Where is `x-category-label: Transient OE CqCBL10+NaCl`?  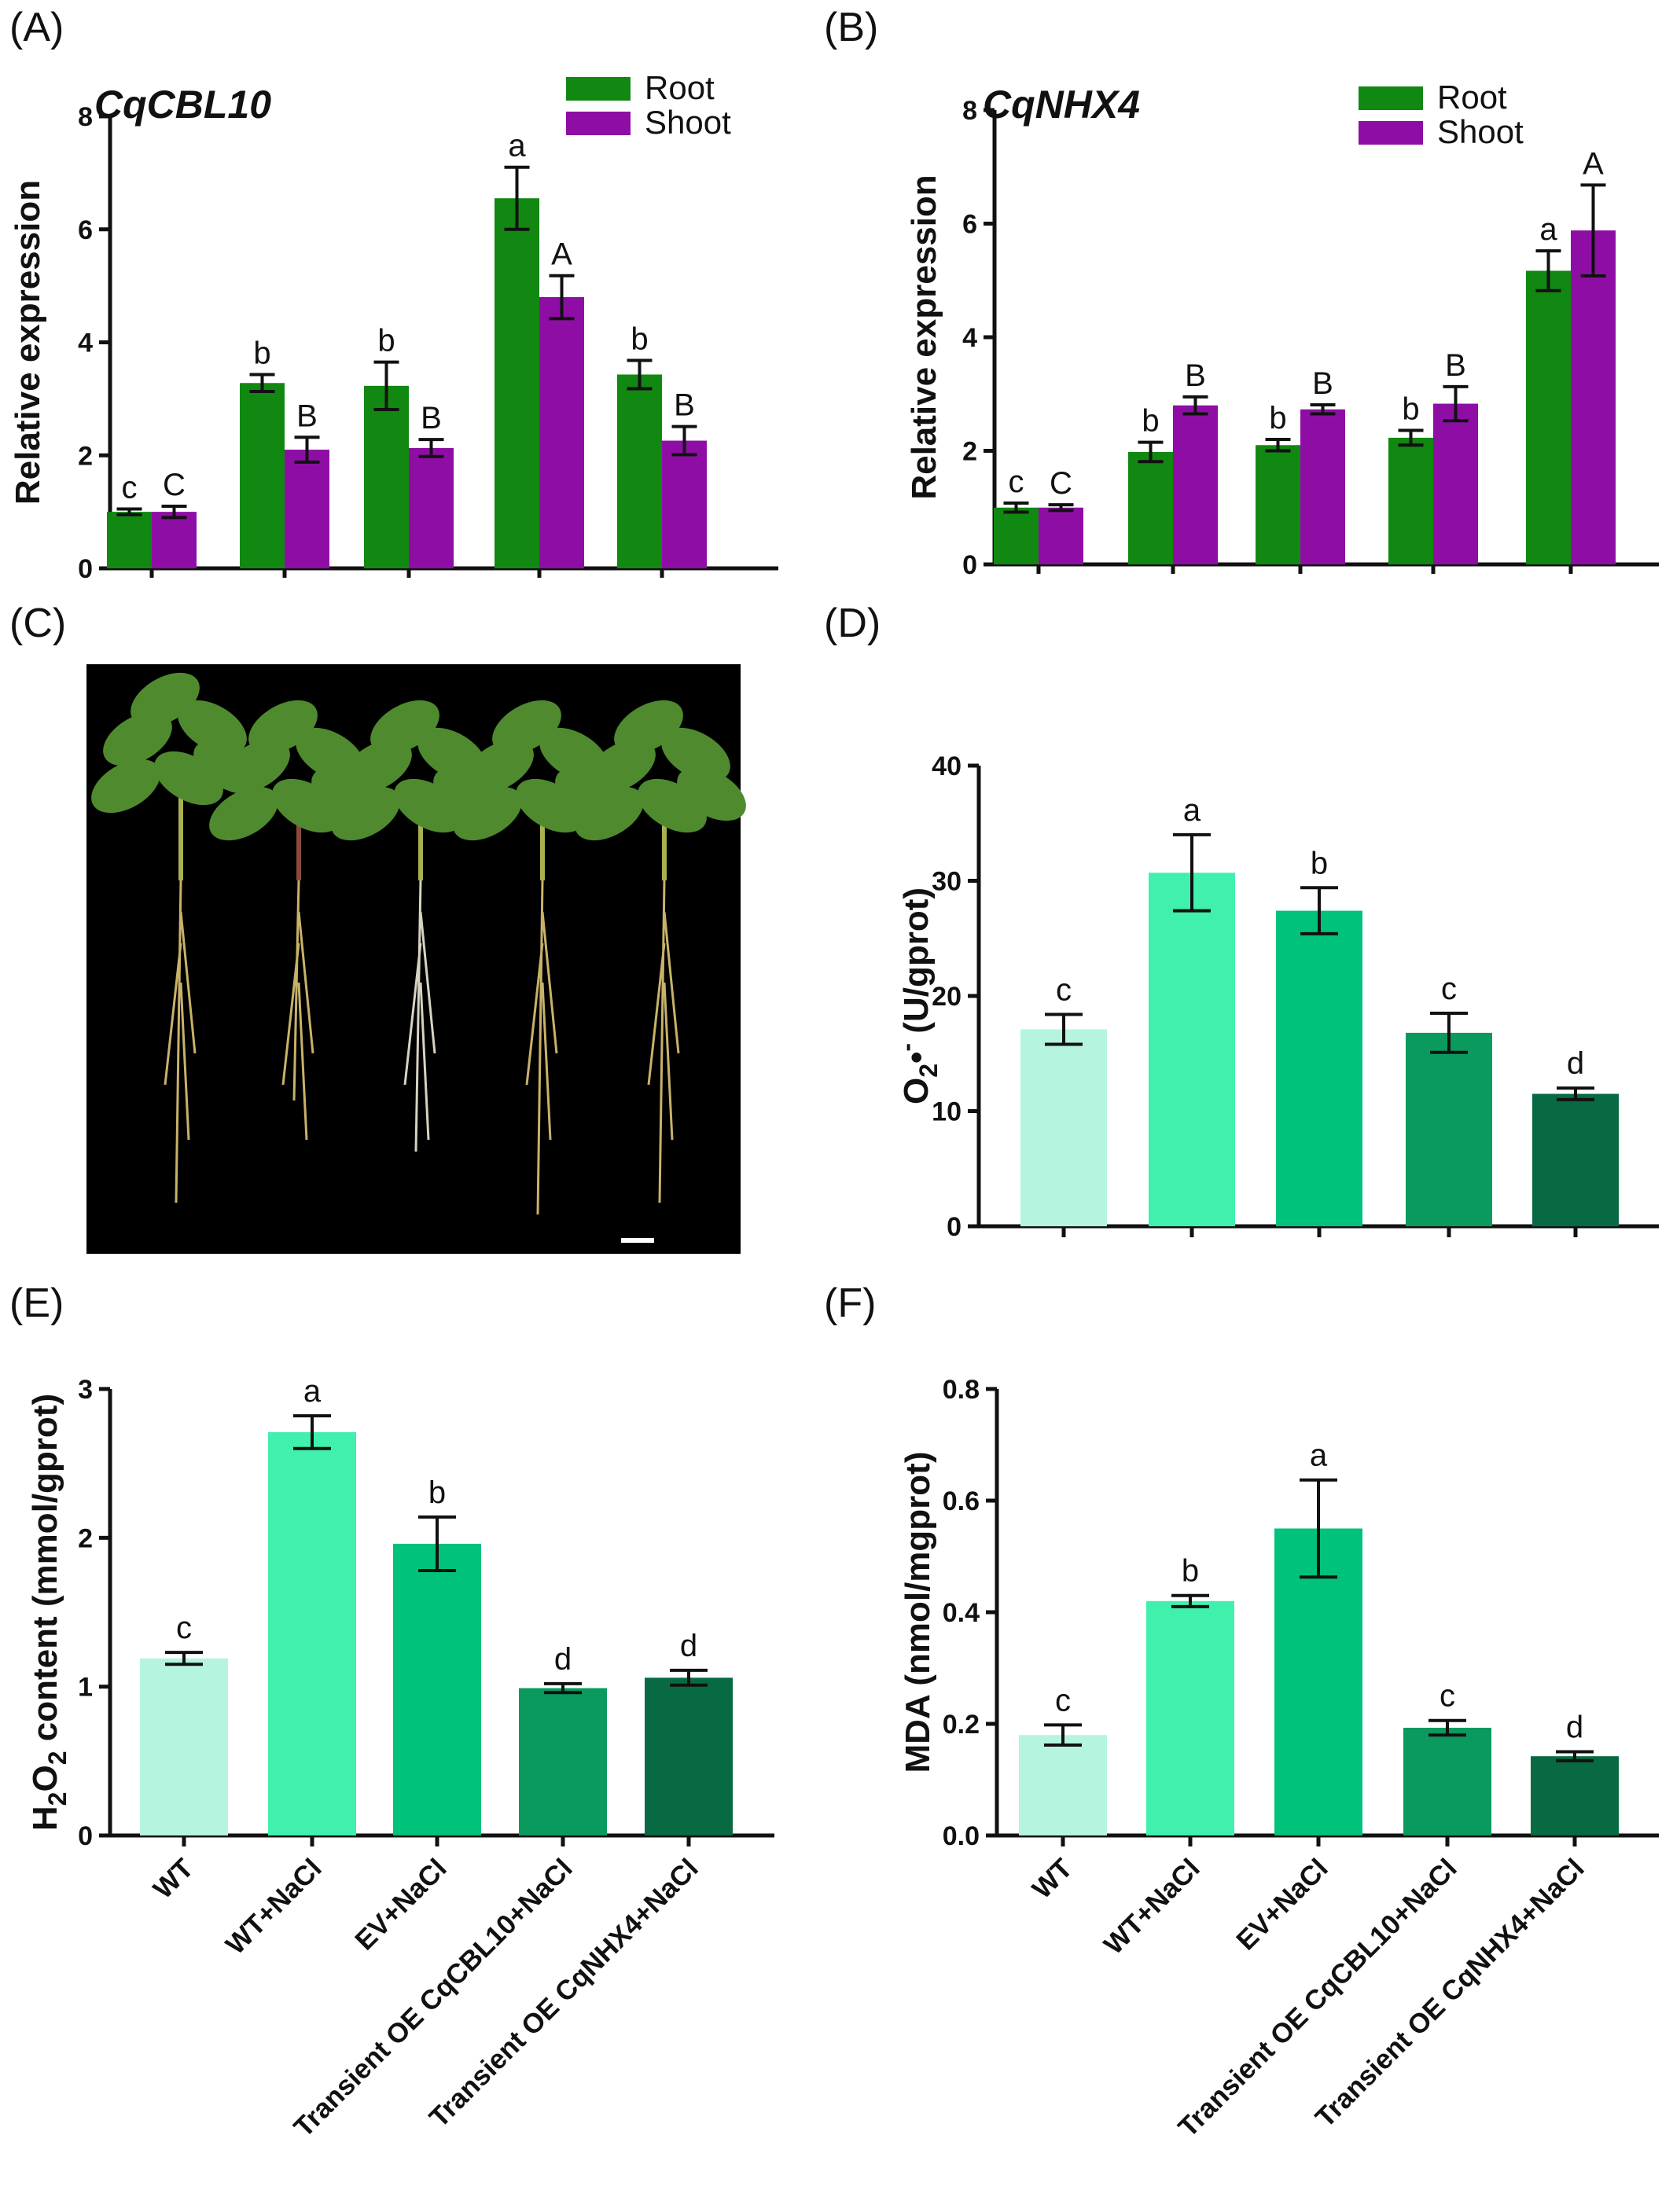 x-category-label: Transient OE CqCBL10+NaCl is located at coordinates (1317, 1998).